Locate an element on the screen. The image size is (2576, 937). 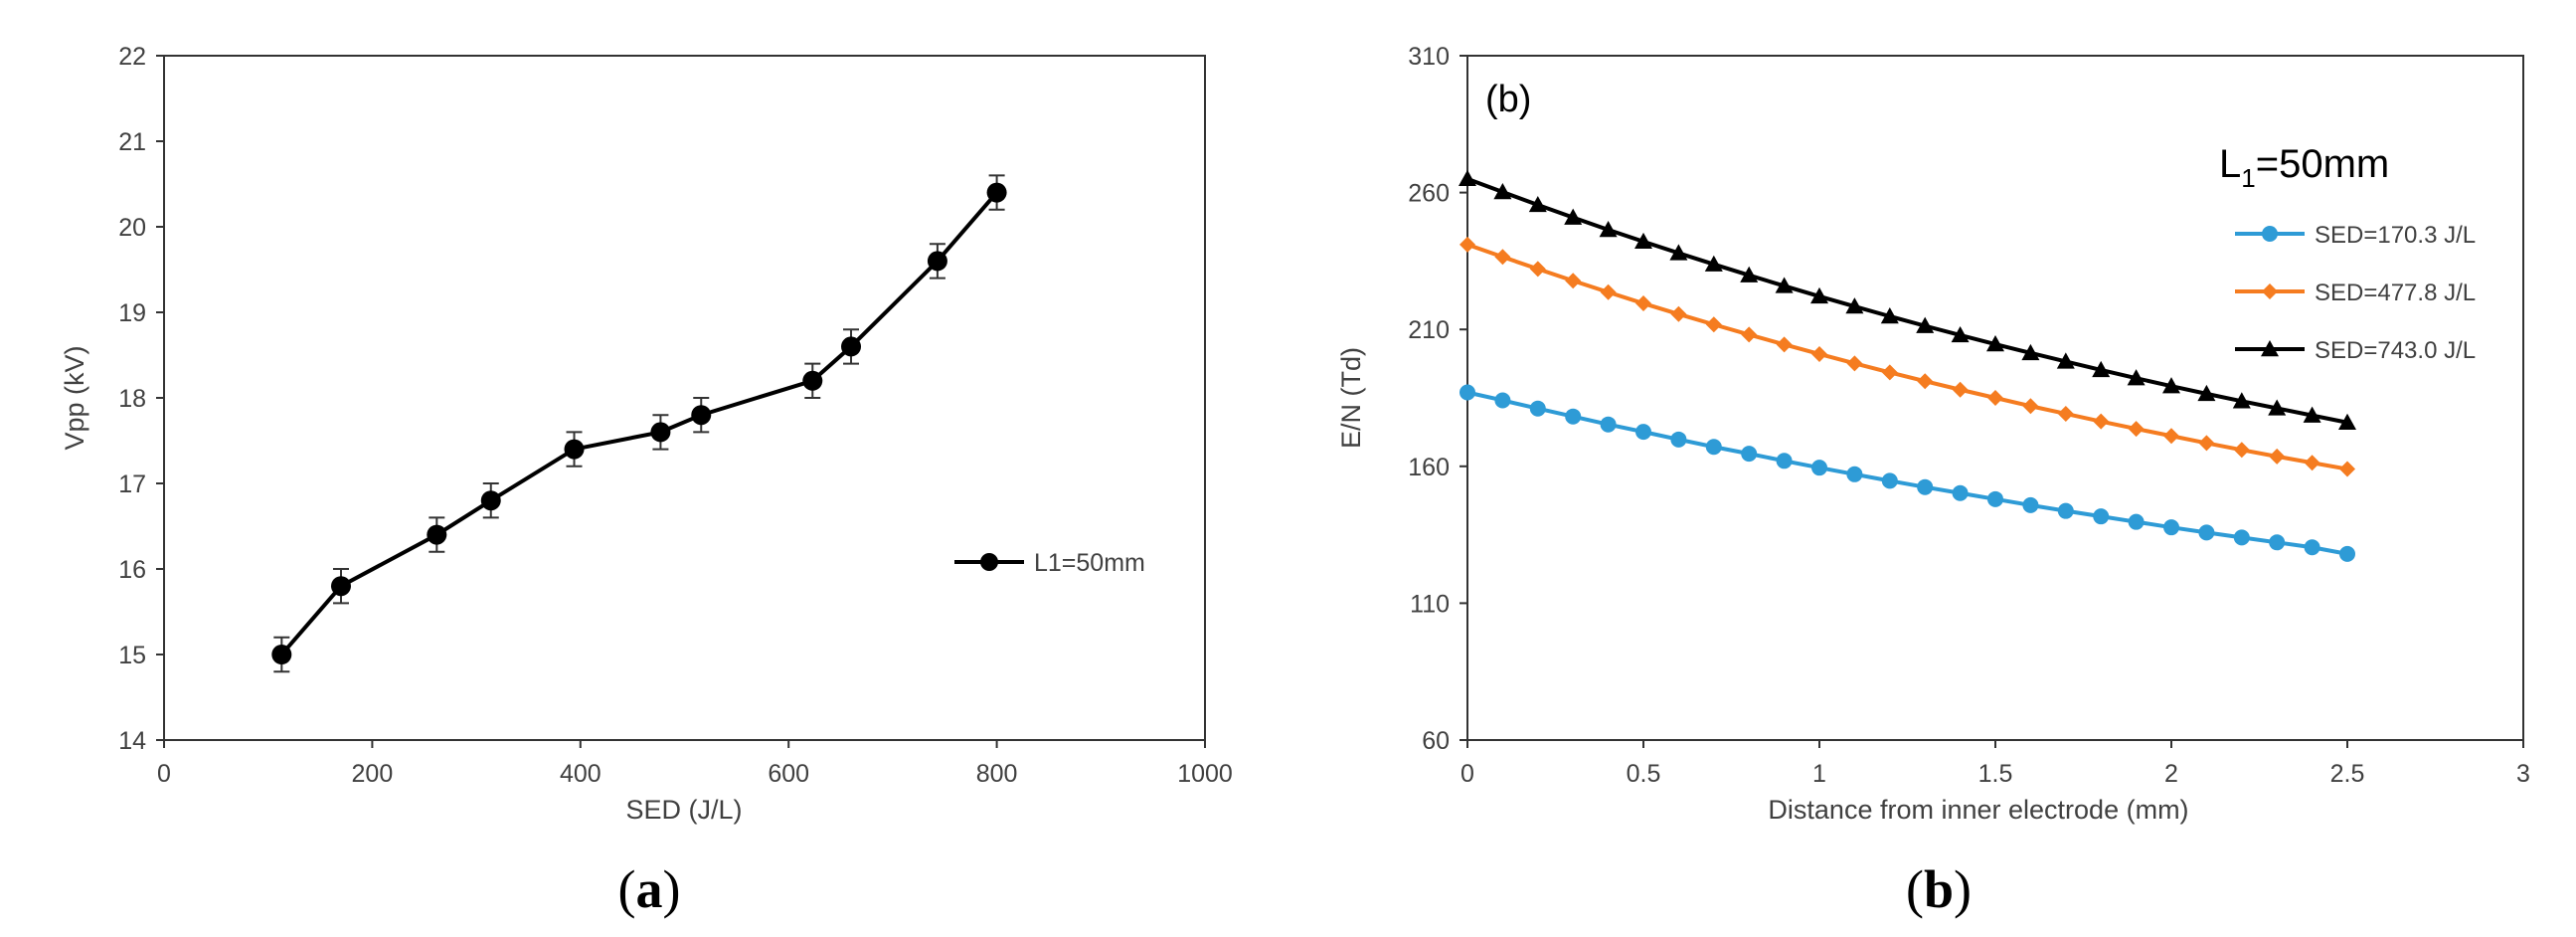
y-tick-label: 16 is located at coordinates (132, 570).